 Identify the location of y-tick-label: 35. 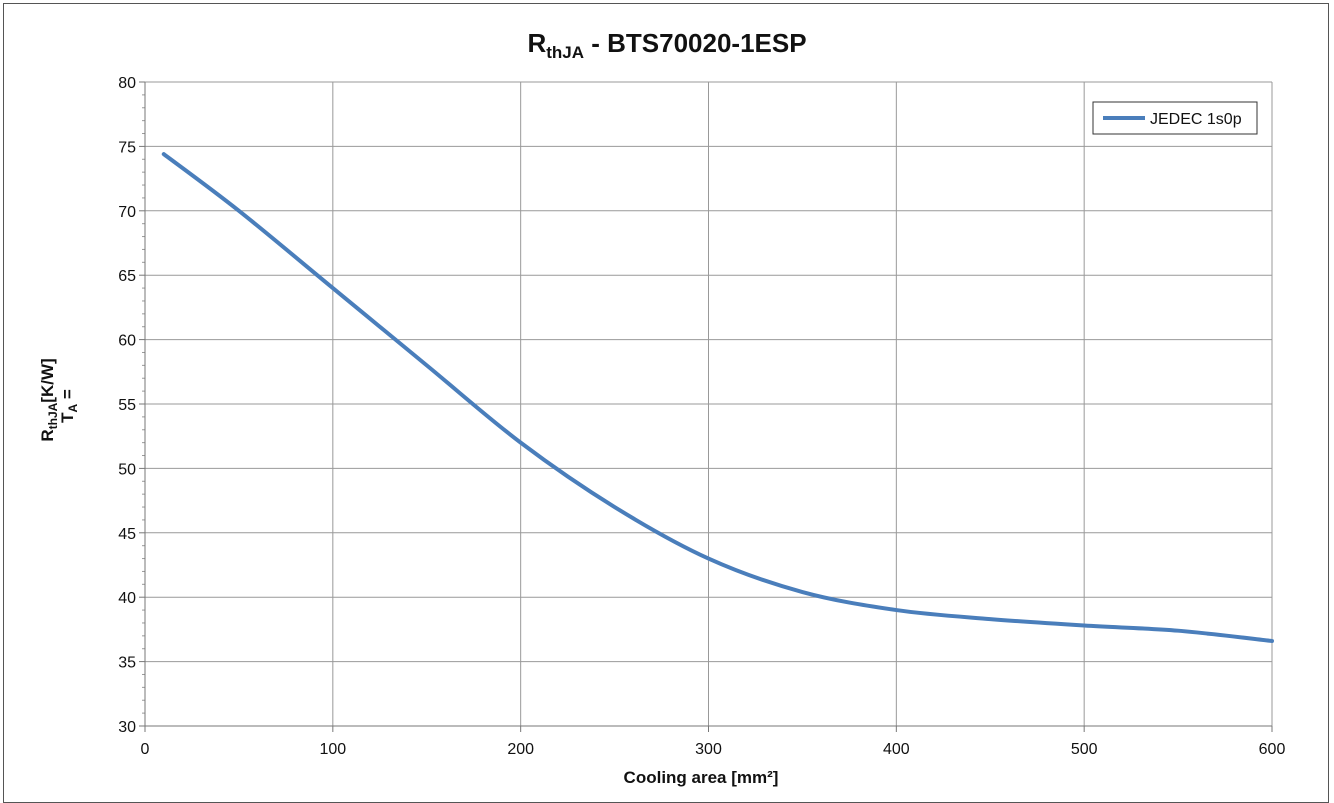
(127, 663).